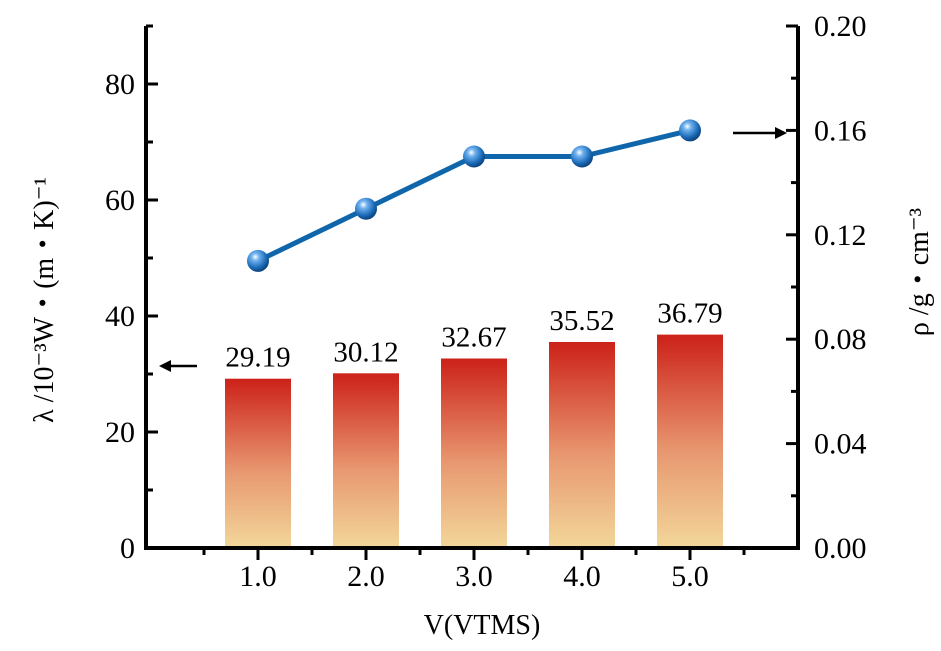 This screenshot has height=651, width=941. What do you see at coordinates (840, 444) in the screenshot?
I see `right-tick-label: 0.04` at bounding box center [840, 444].